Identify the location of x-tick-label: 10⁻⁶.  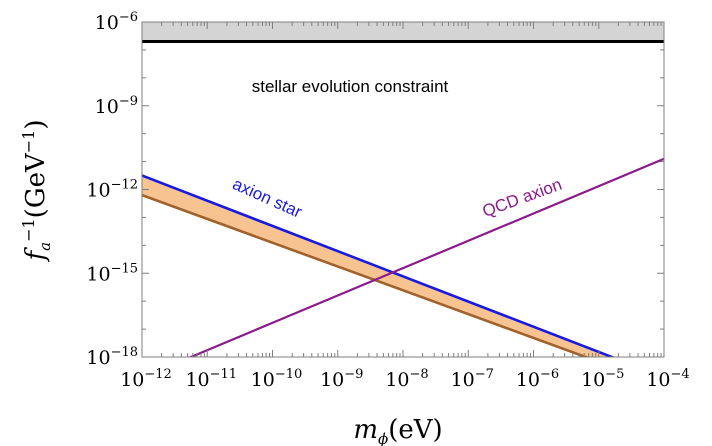
(537, 379).